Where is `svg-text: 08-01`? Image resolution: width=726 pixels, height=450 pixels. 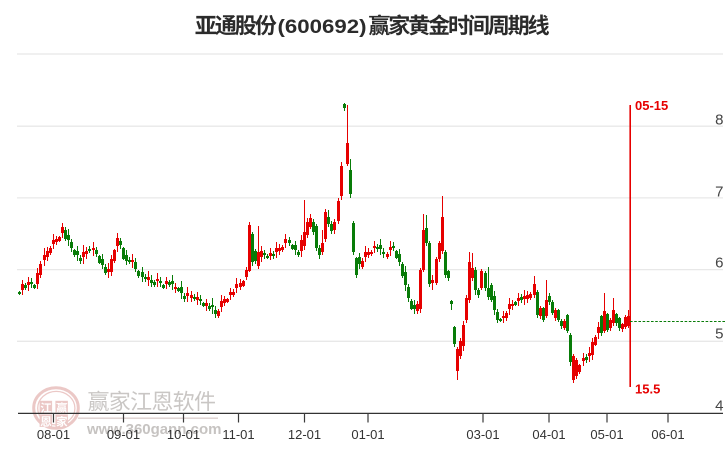 svg-text: 08-01 is located at coordinates (53, 434).